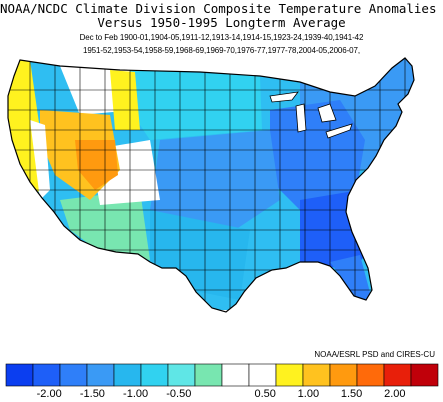 The width and height of the screenshot is (443, 402). Describe the element at coordinates (351, 394) in the screenshot. I see `legend-tick-label: 1.50` at that location.